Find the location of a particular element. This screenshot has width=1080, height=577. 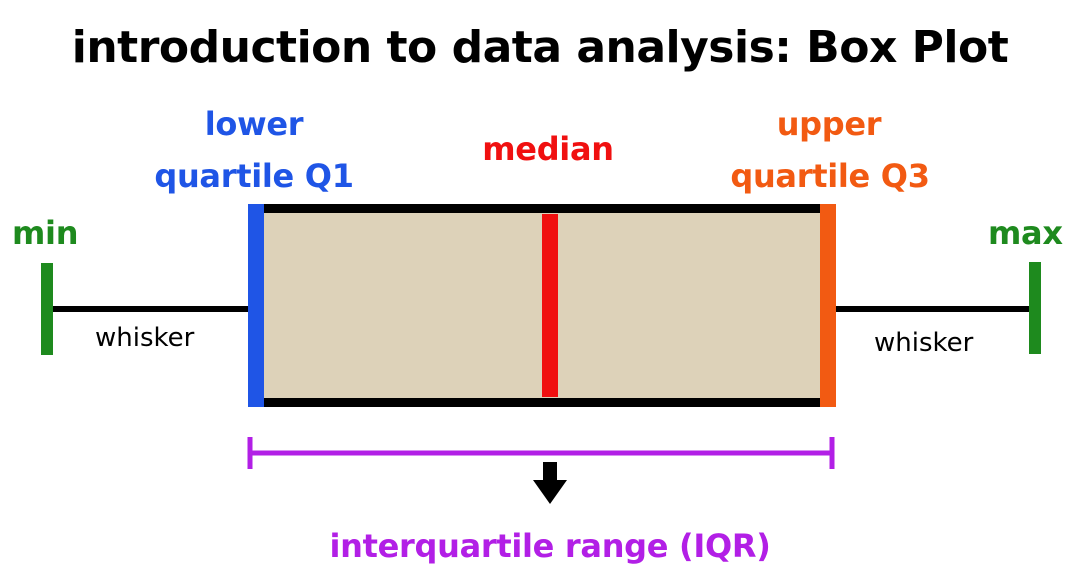

median-label: median is located at coordinates (548, 149).